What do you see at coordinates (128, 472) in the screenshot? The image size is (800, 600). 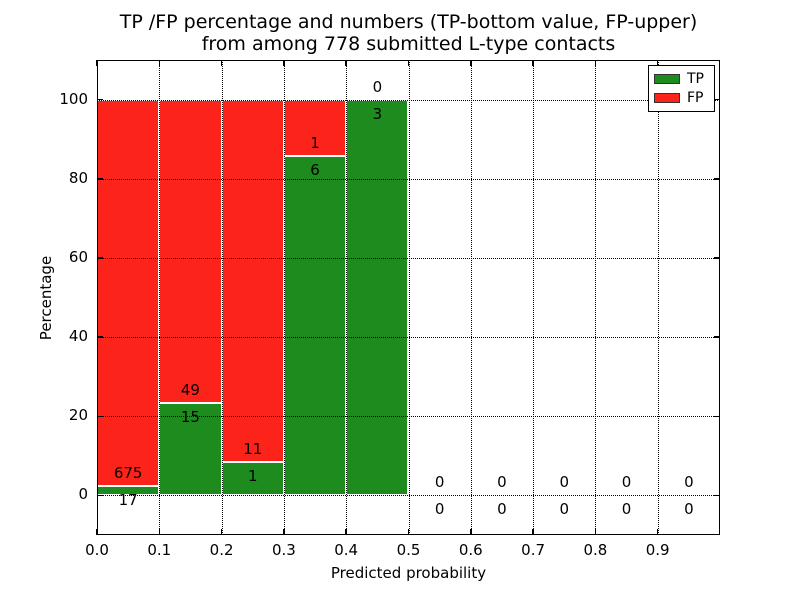 I see `fp-count-label: 675` at bounding box center [128, 472].